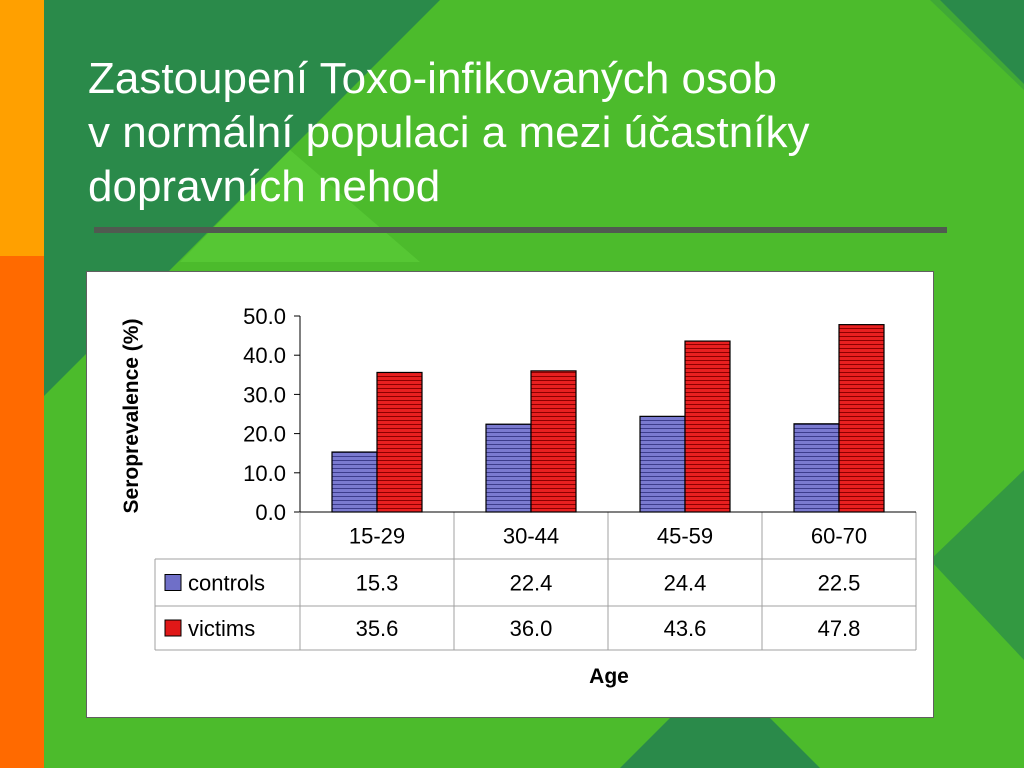  What do you see at coordinates (531, 628) in the screenshot?
I see `data-label-victims: 36.0` at bounding box center [531, 628].